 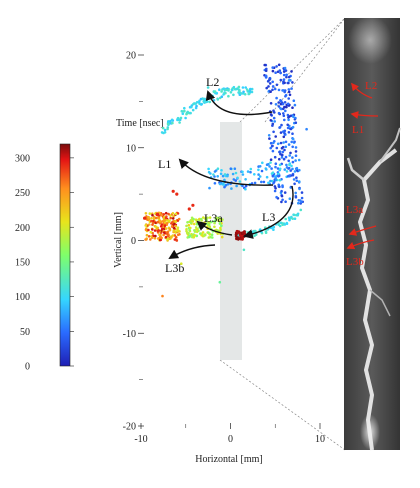 What do you see at coordinates (371, 86) in the screenshot?
I see `photo-label-L2: L2` at bounding box center [371, 86].